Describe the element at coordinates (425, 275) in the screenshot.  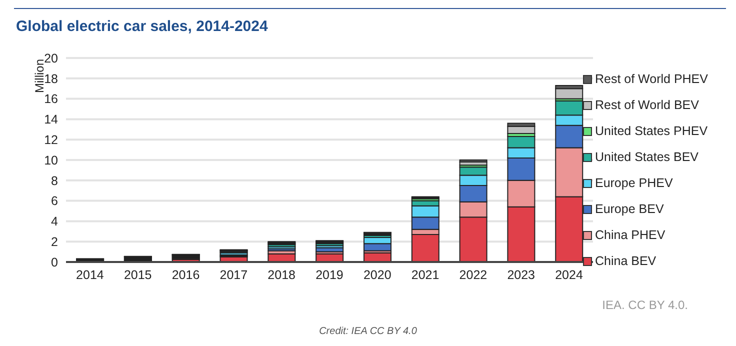
I see `x-tick-label: 2021` at that location.